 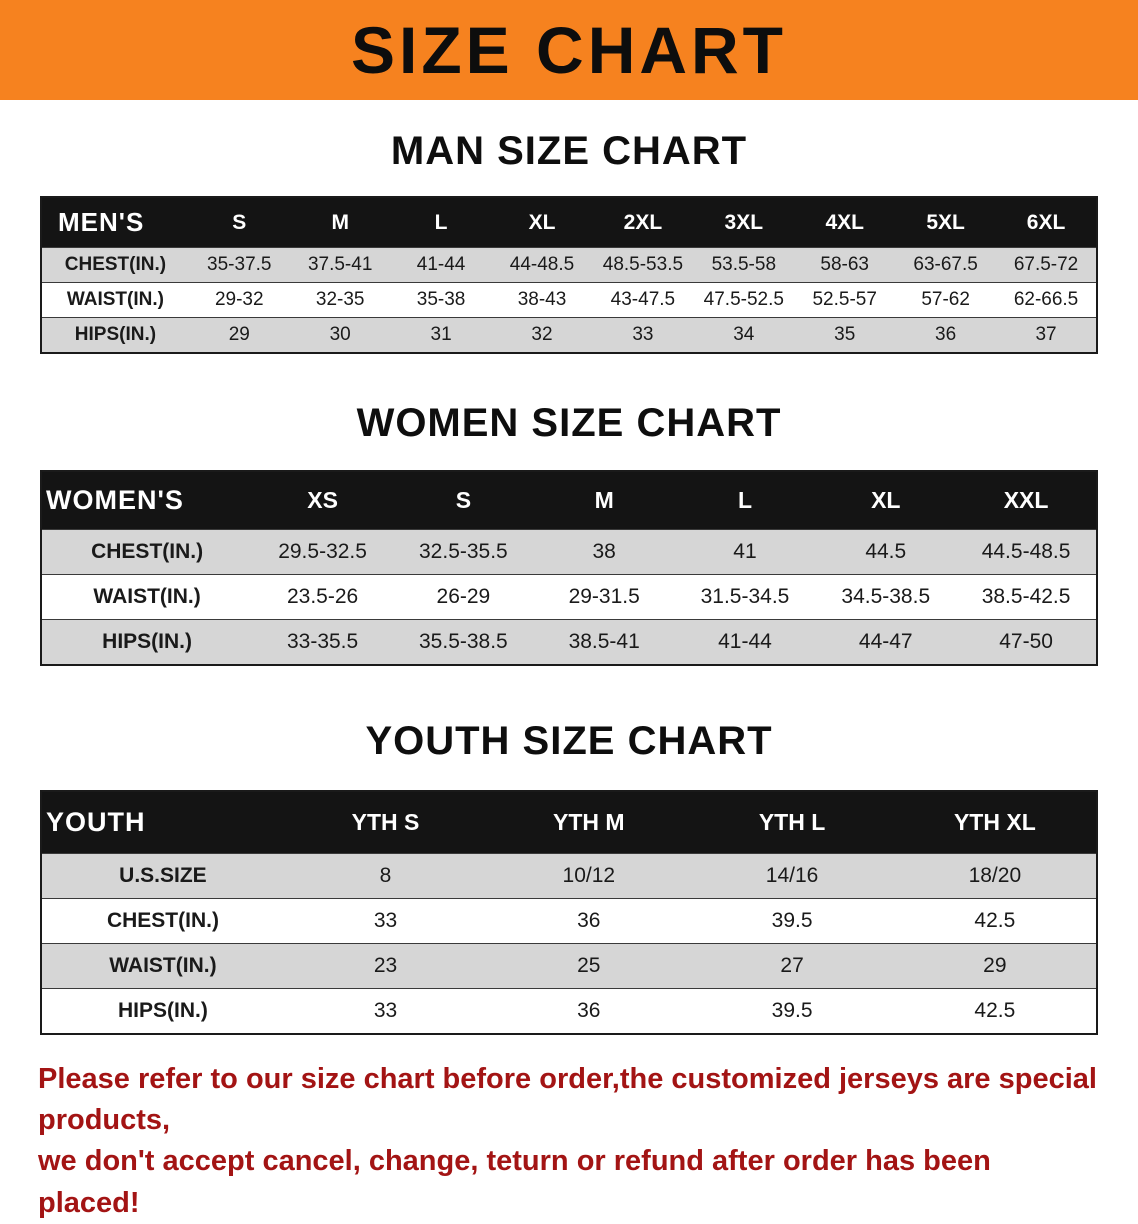 I want to click on measurement-value: 38.5-41, so click(x=604, y=642).